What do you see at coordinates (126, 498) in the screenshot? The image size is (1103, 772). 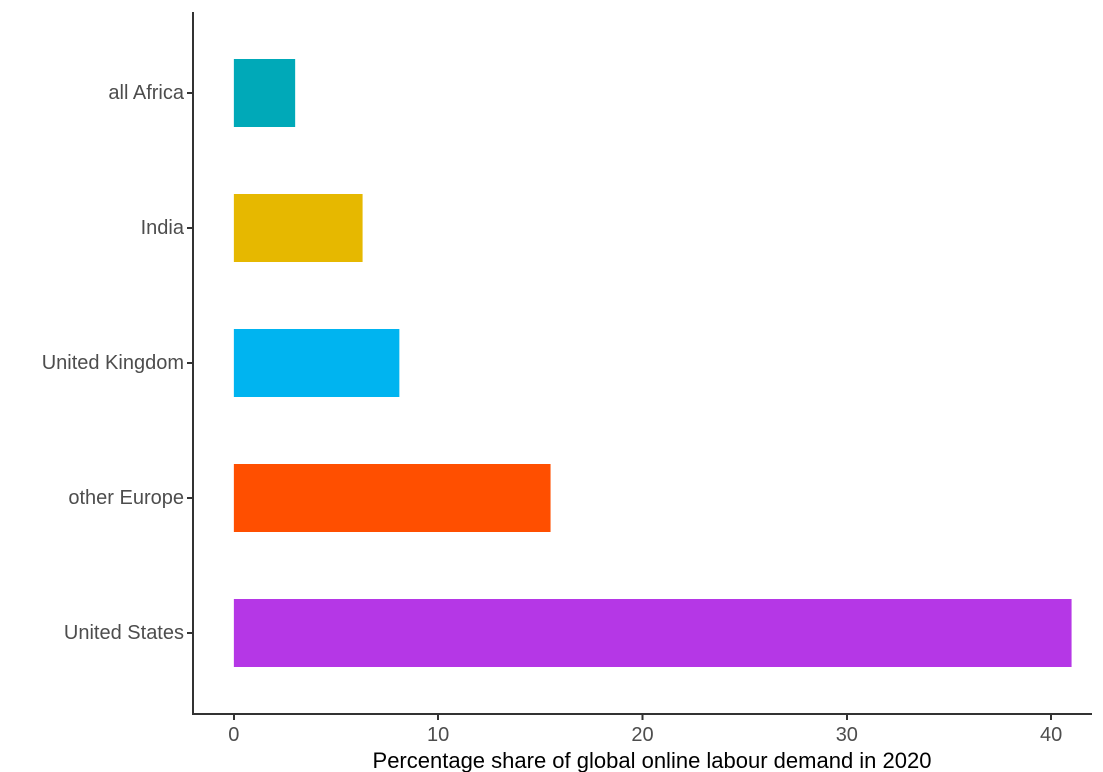 I see `y-tick-label: other Europe` at bounding box center [126, 498].